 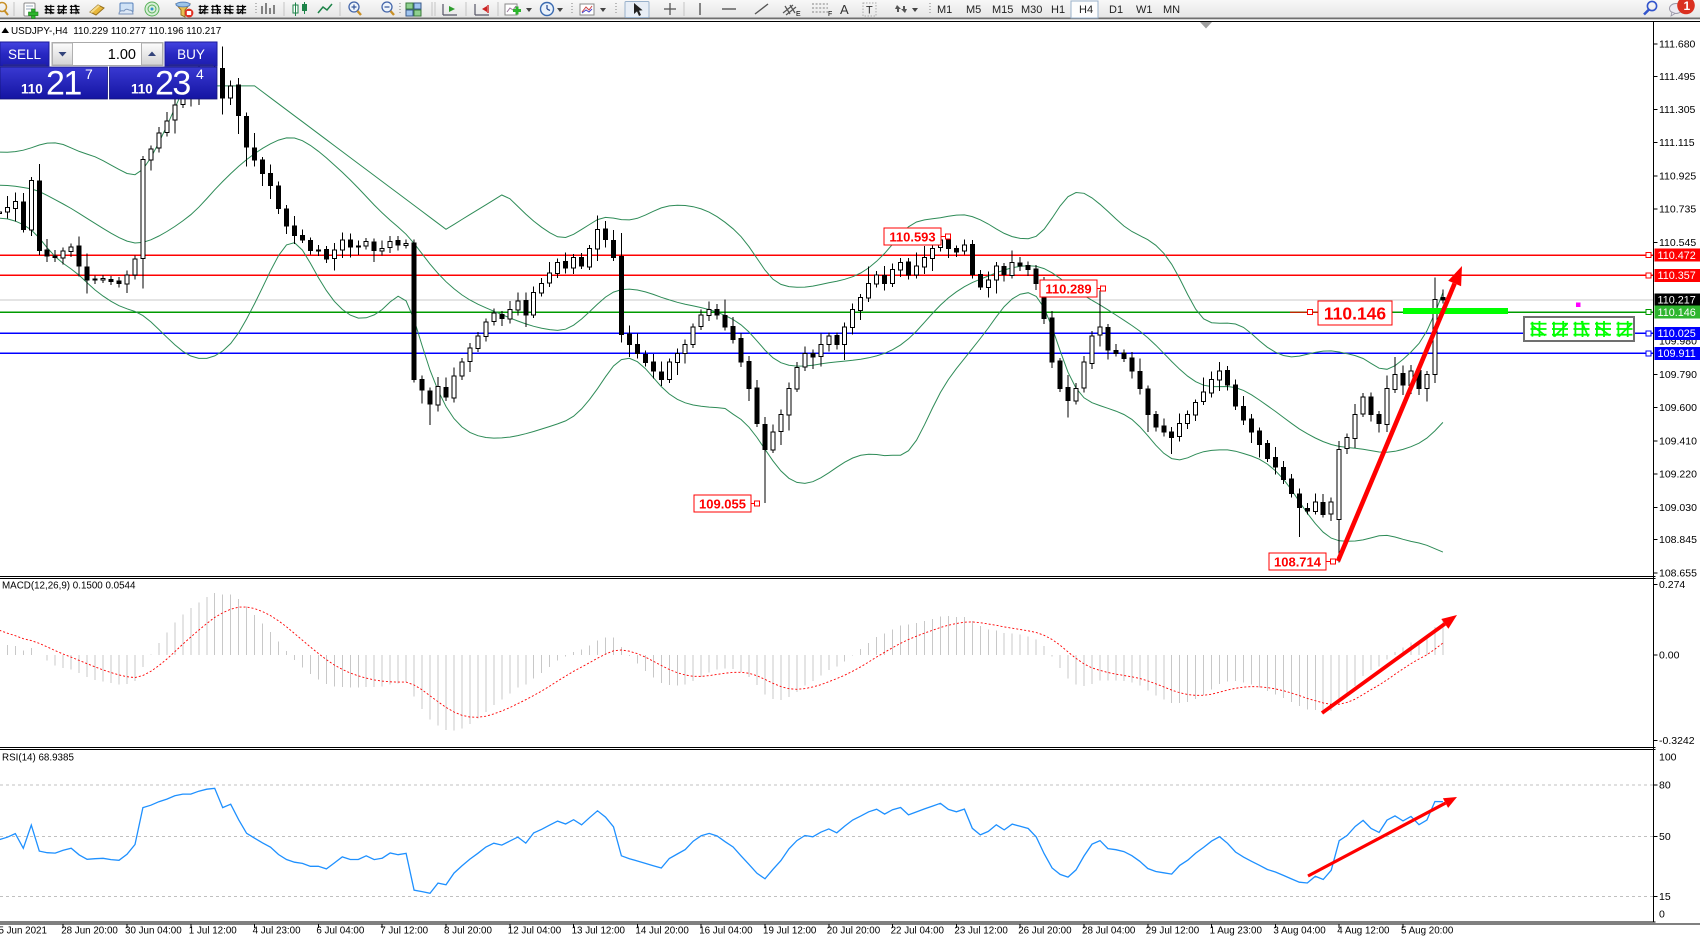 What do you see at coordinates (1677, 741) in the screenshot?
I see `svg-text: -0.3242` at bounding box center [1677, 741].